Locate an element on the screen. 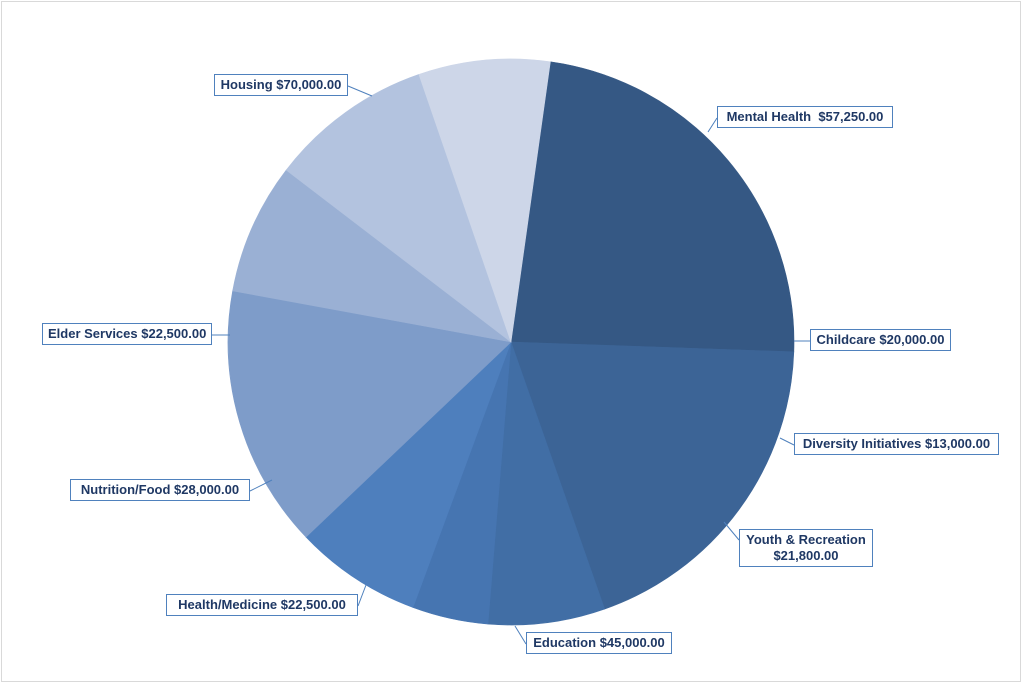 Image resolution: width=1024 pixels, height=685 pixels. data-label-5: Education $45,000.00 is located at coordinates (599, 643).